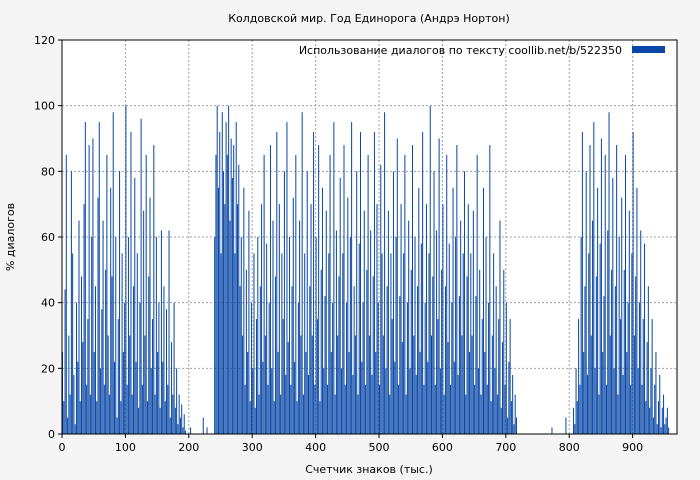 The height and width of the screenshot is (480, 700). What do you see at coordinates (315, 447) in the screenshot?
I see `x-tick-label: 400` at bounding box center [315, 447].